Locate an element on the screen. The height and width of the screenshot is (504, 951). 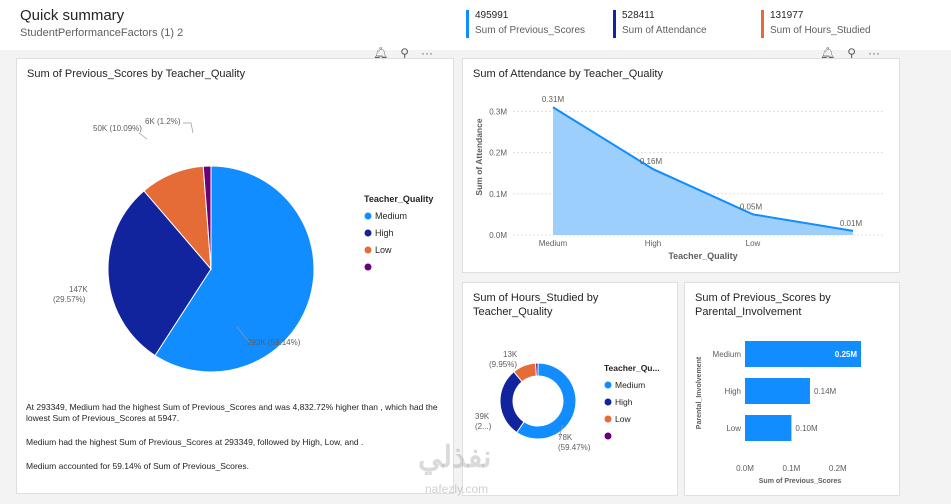
watermark-logo: نفذلي is located at coordinates (455, 457).